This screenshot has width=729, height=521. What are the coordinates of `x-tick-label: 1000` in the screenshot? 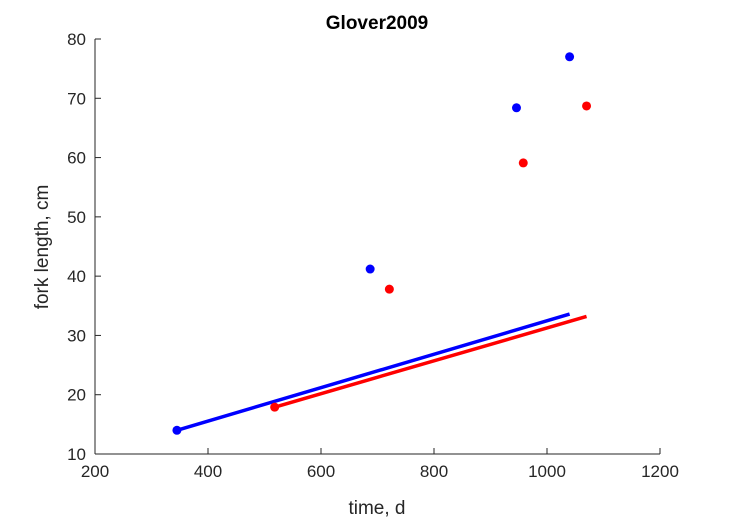 It's located at (547, 471).